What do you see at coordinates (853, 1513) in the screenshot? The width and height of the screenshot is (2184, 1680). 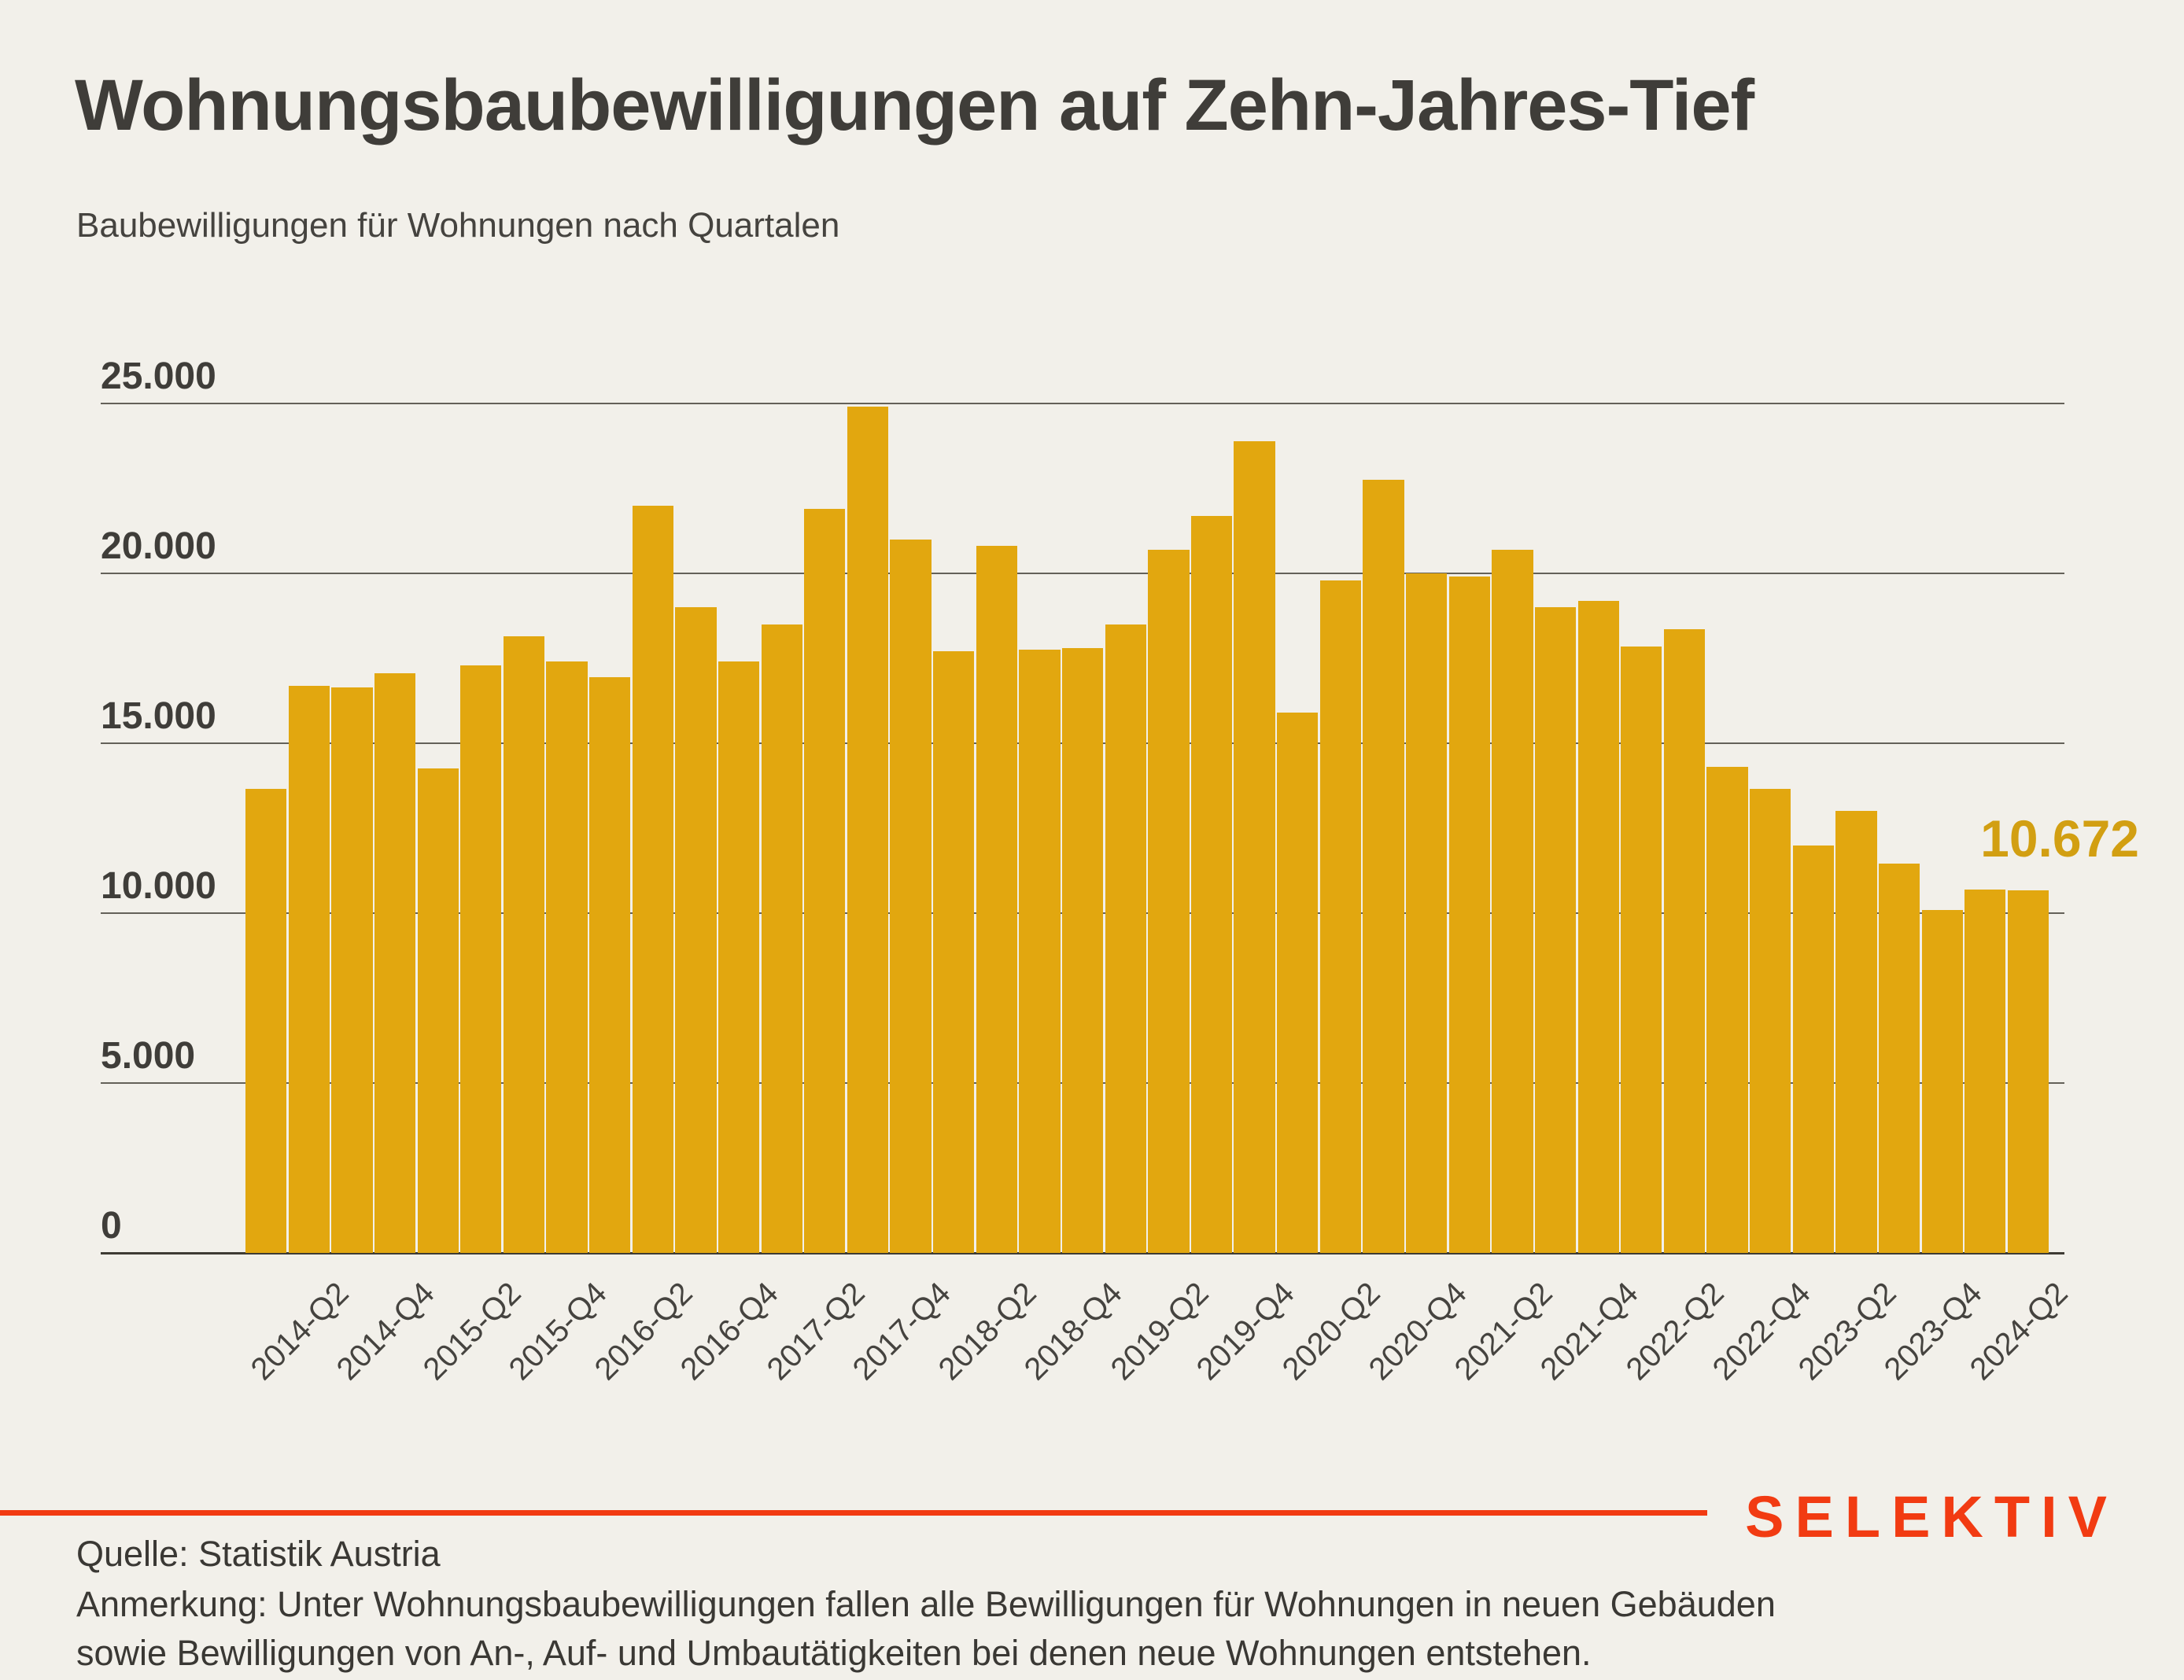 I see `footer-divider` at bounding box center [853, 1513].